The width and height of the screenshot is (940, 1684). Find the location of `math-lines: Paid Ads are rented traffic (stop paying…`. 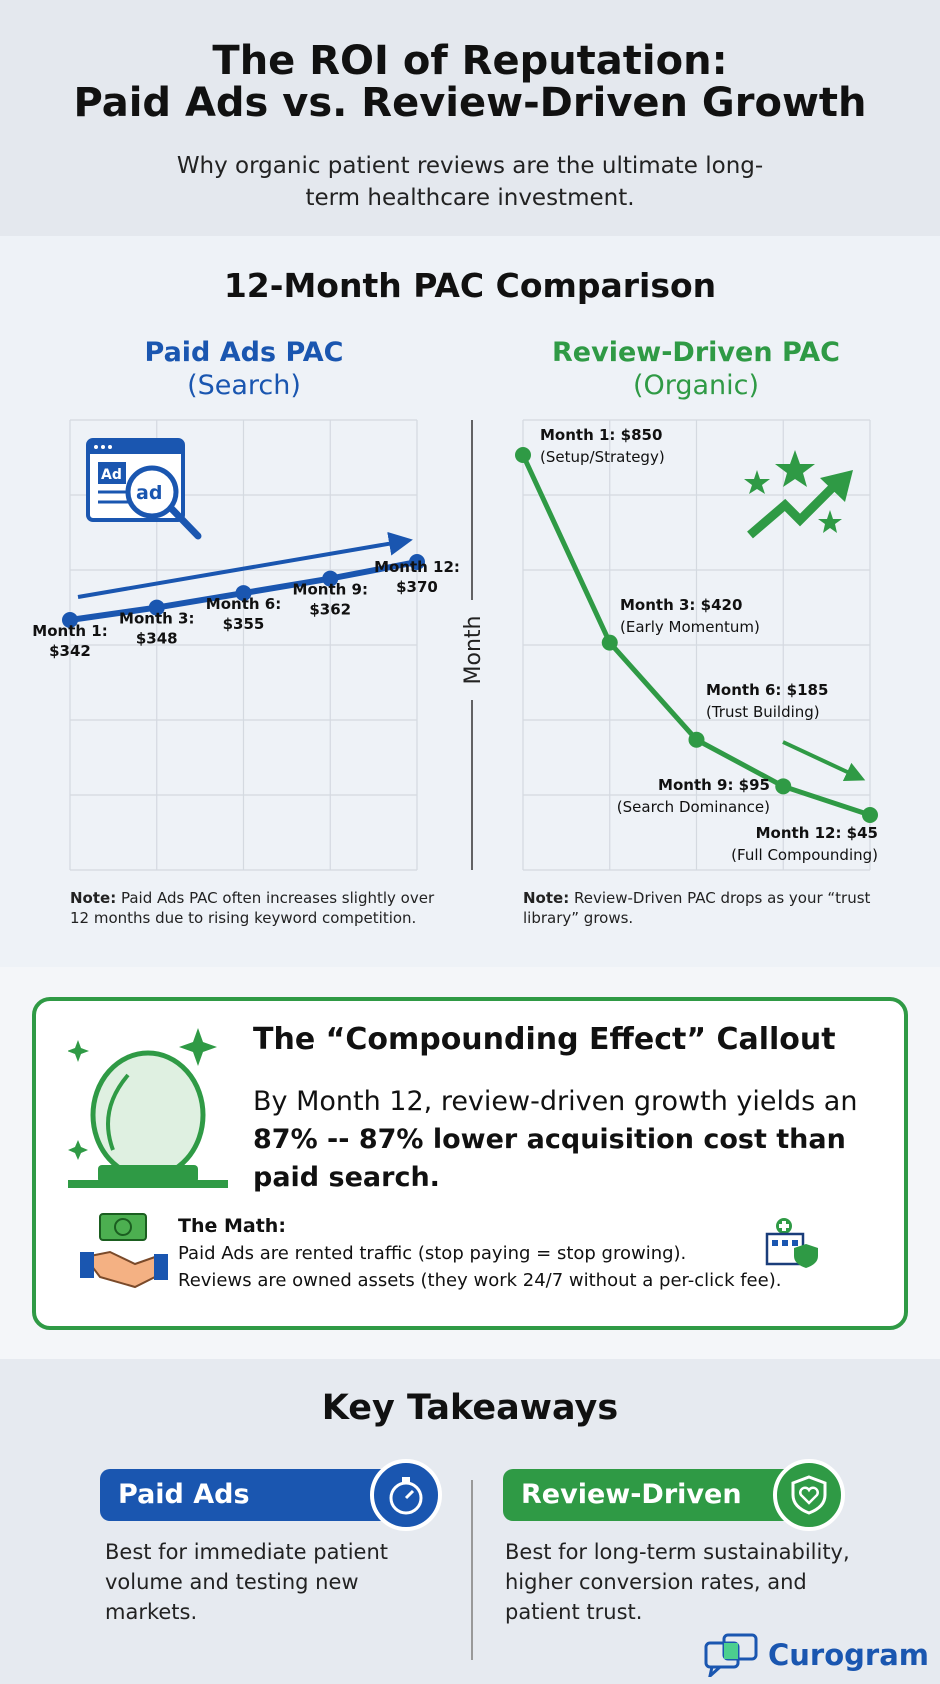

math-lines: Paid Ads are rented traffic (stop paying… is located at coordinates (528, 1267).